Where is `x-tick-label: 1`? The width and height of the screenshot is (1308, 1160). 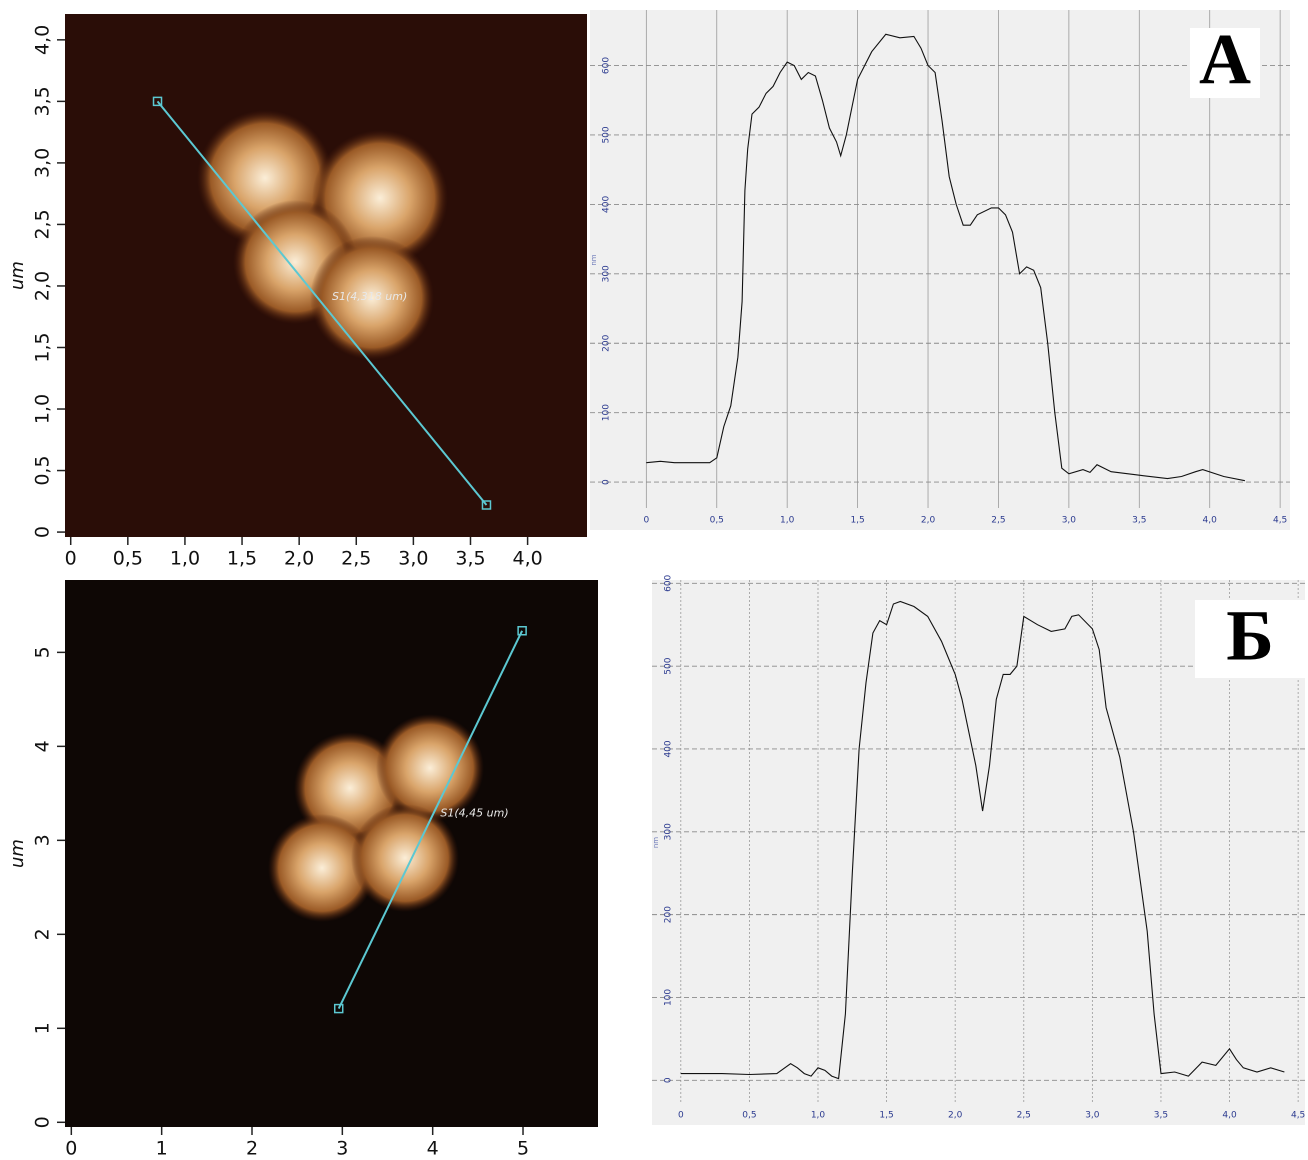 x-tick-label: 1 is located at coordinates (162, 1149).